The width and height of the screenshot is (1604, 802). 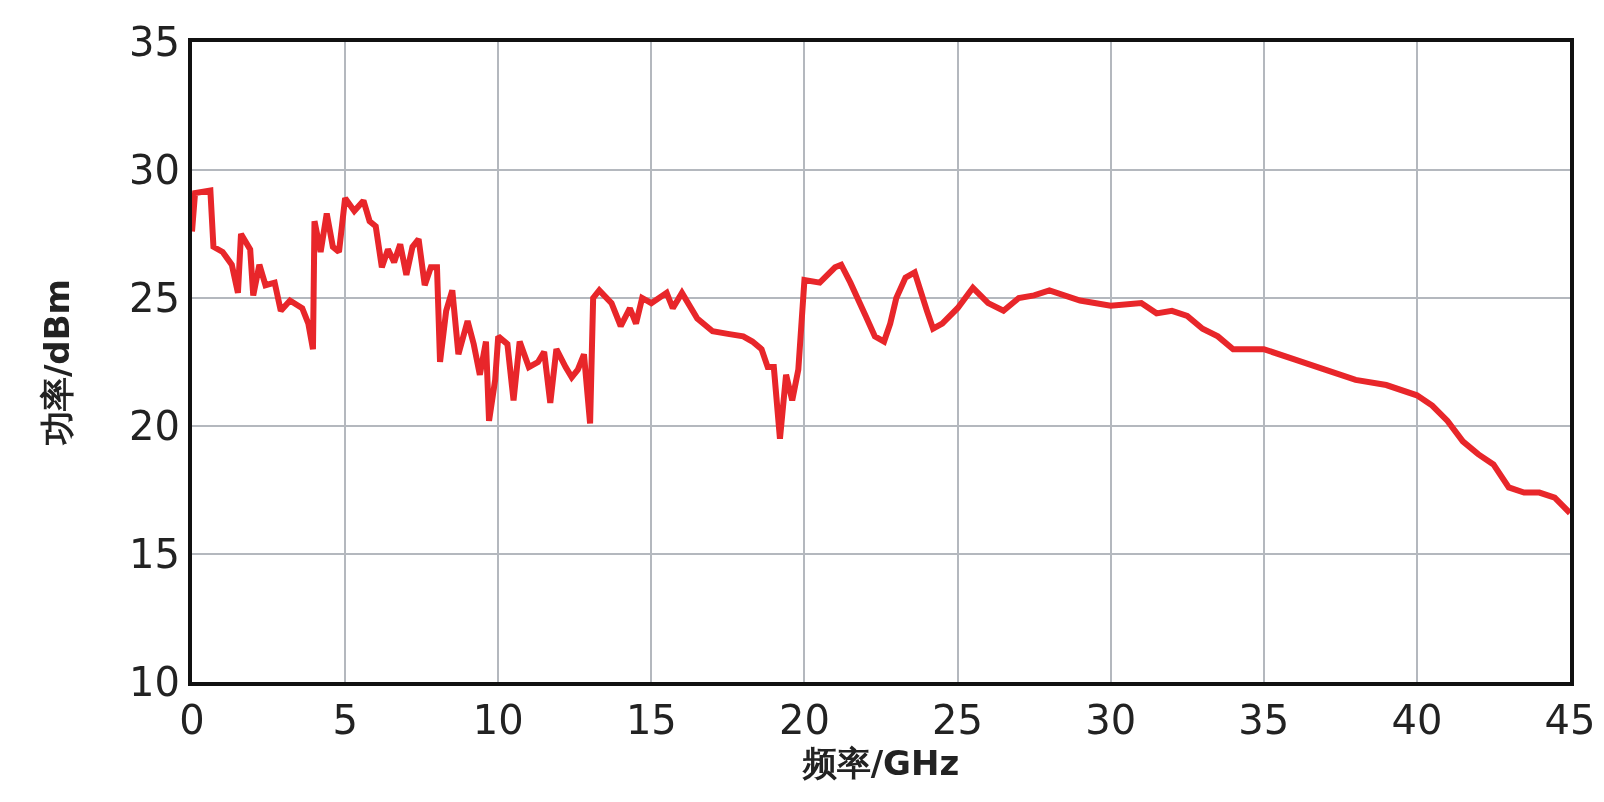 What do you see at coordinates (154, 426) in the screenshot?
I see `y-tick-label: 20` at bounding box center [154, 426].